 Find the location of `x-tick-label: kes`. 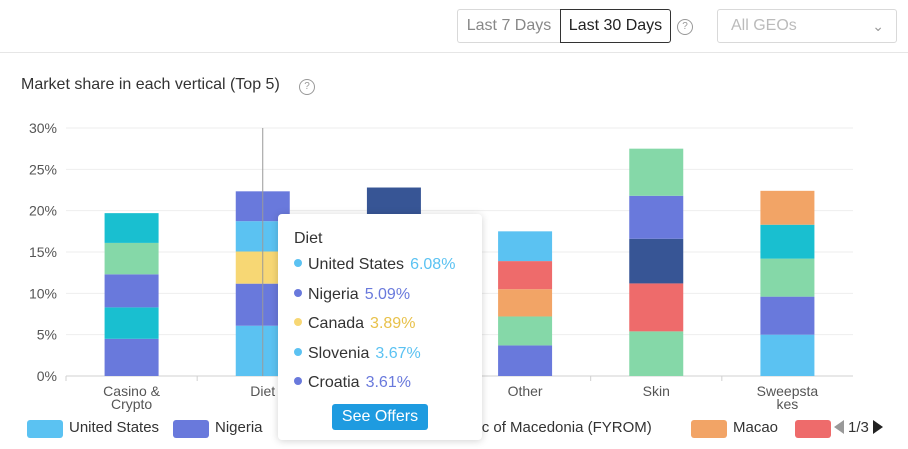

x-tick-label: kes is located at coordinates (788, 404).